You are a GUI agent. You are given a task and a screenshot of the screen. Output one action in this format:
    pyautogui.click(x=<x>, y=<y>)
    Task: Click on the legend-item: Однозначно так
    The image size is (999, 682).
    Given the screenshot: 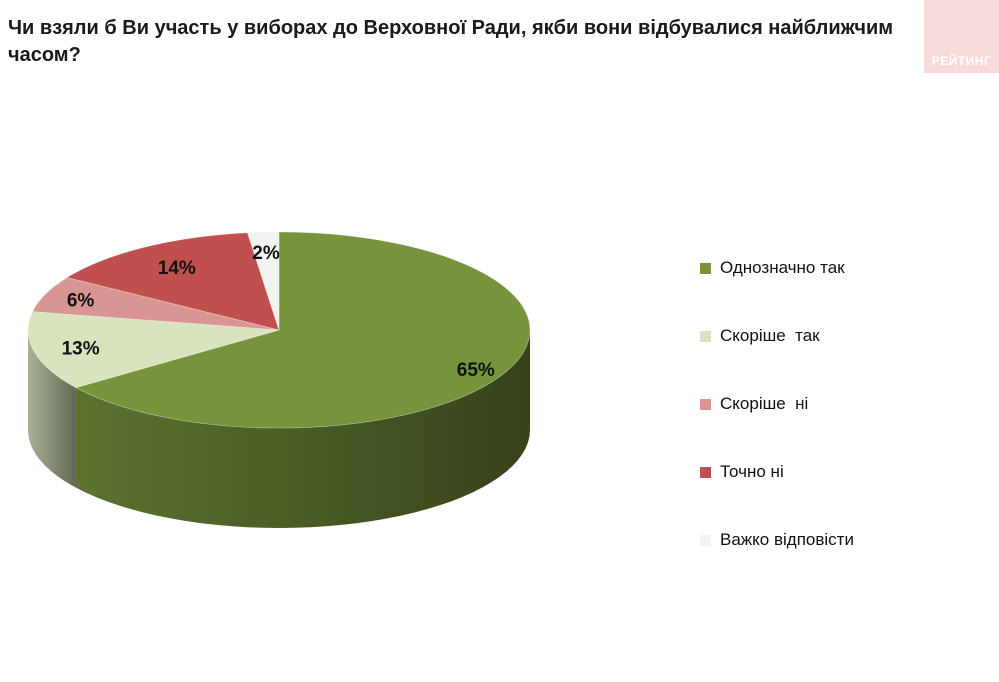 What is the action you would take?
    pyautogui.click(x=772, y=268)
    